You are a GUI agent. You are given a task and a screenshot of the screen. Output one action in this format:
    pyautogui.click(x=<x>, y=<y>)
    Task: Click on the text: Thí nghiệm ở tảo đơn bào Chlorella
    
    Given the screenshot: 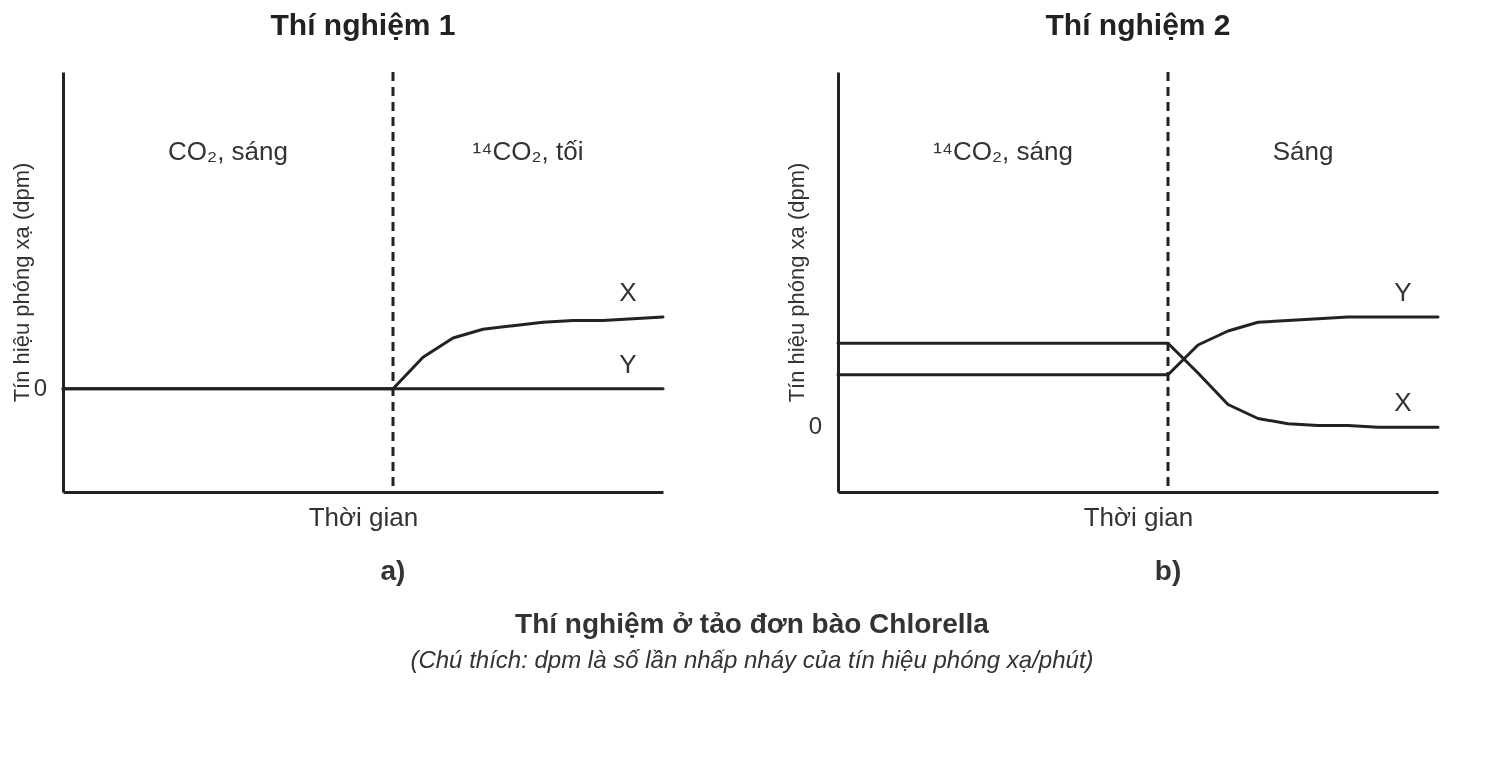 What is the action you would take?
    pyautogui.click(x=752, y=624)
    